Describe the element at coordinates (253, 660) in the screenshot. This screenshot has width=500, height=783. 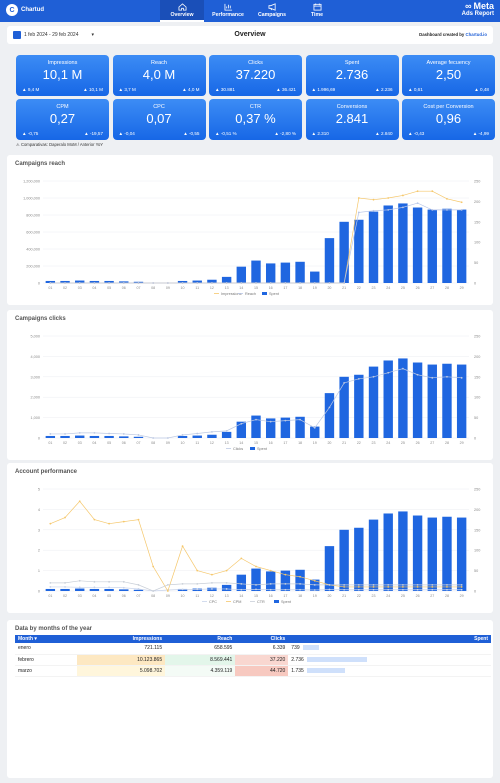
I see `table-row: febrero 10.123.865 8.569.441 37.220 2.736` at that location.